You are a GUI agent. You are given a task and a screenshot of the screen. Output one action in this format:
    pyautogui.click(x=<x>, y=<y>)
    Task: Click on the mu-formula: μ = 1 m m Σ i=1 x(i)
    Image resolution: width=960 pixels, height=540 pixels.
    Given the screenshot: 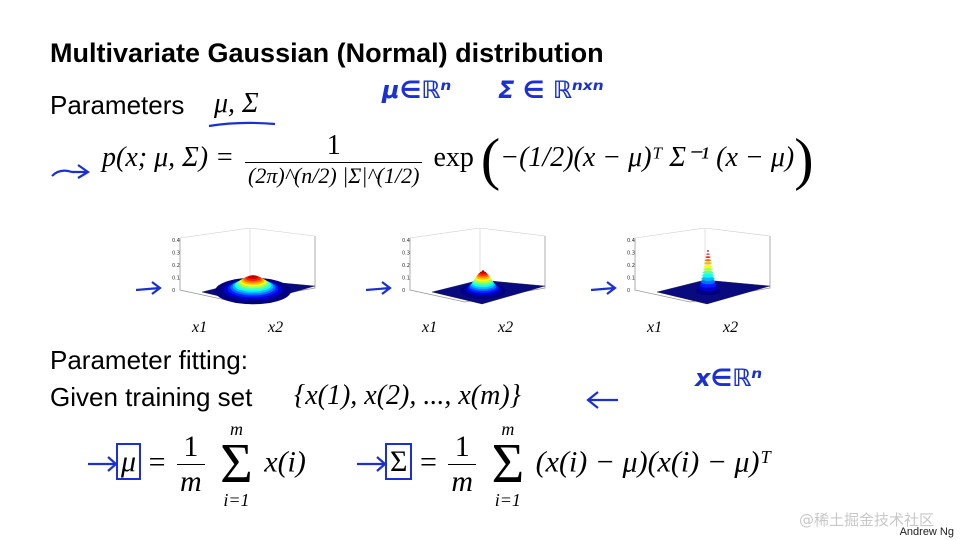 What is the action you would take?
    pyautogui.click(x=211, y=464)
    